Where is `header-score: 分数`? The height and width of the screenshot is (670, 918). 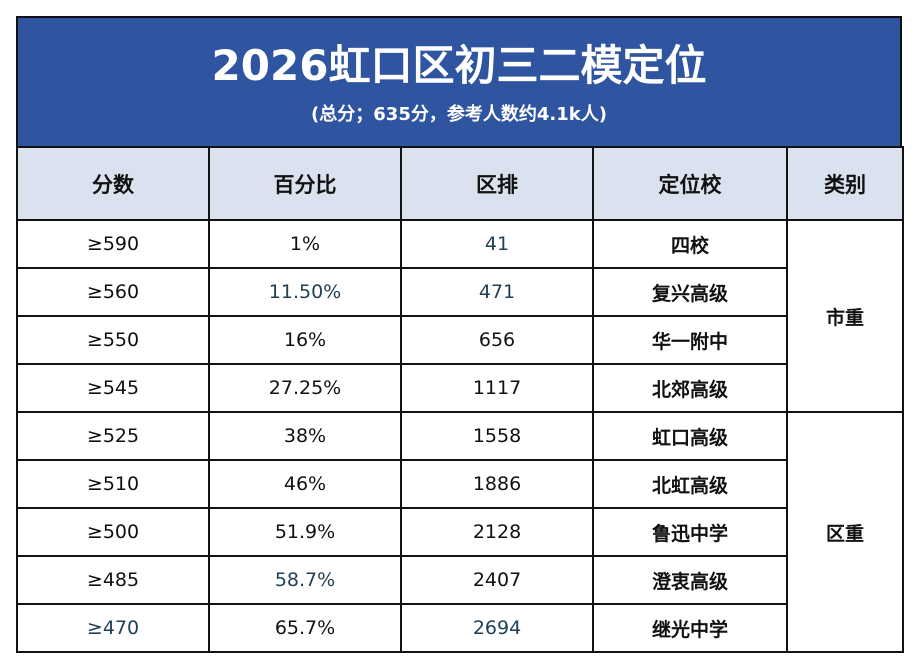
header-score: 分数 is located at coordinates (113, 183).